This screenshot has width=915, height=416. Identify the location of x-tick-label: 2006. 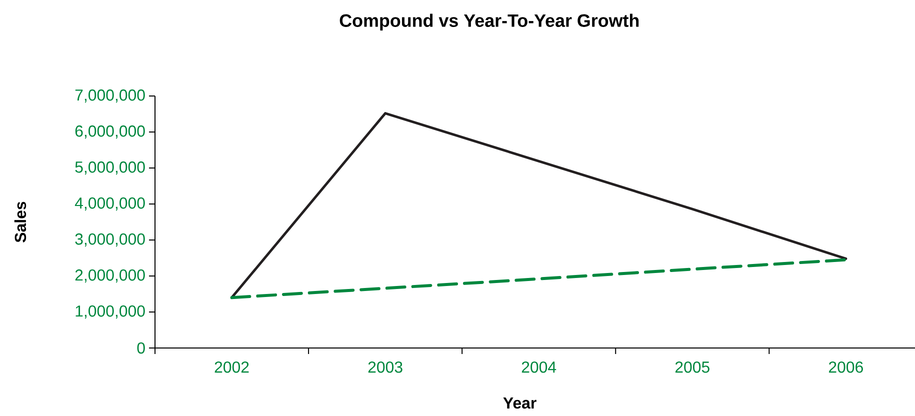
(845, 367).